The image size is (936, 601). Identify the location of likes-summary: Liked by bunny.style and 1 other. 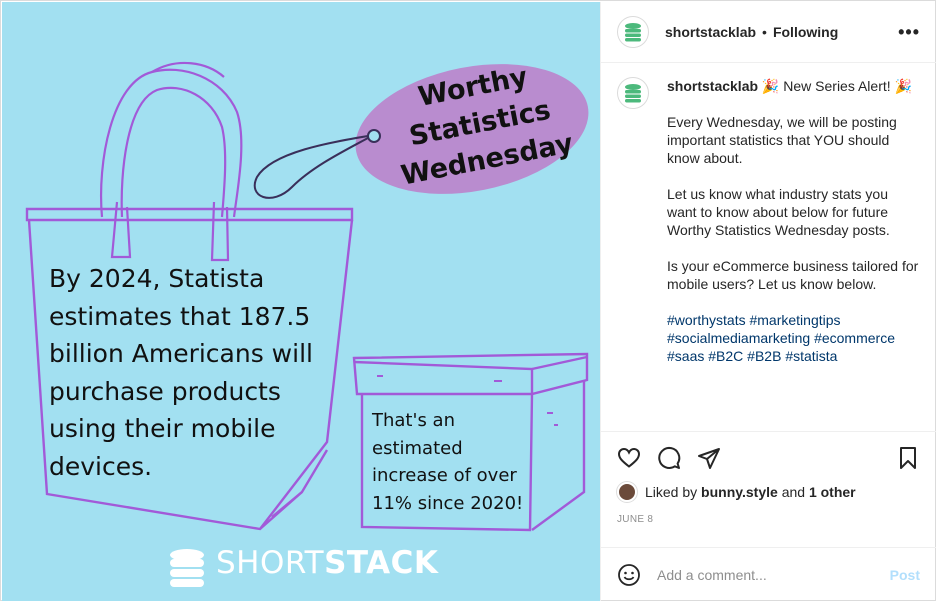
(768, 492).